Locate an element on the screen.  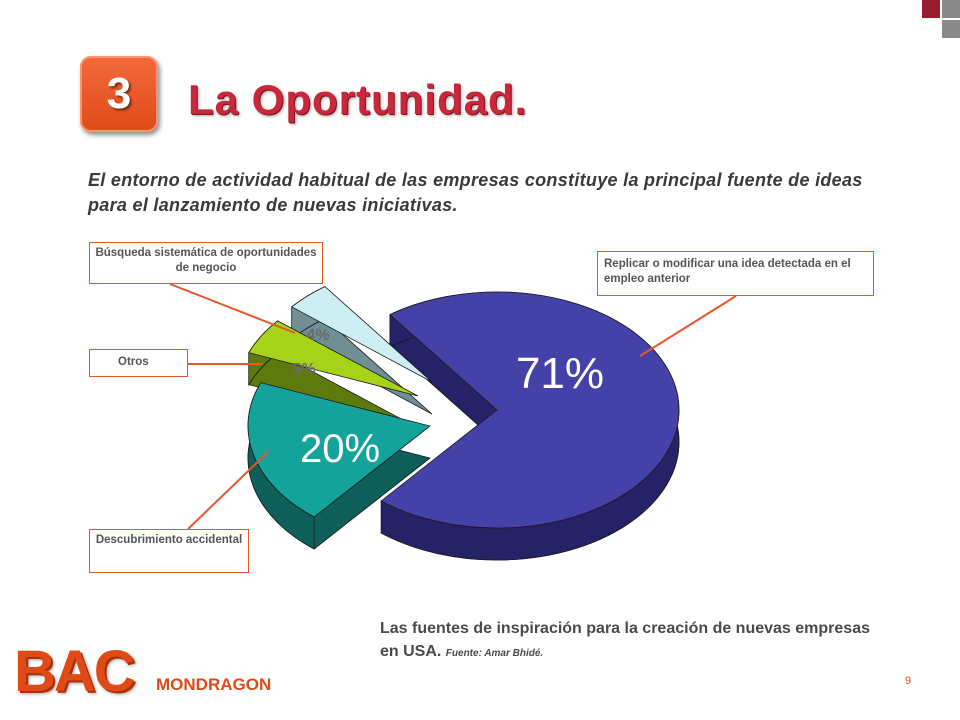
pie-value-label-1: 20% is located at coordinates (340, 449).